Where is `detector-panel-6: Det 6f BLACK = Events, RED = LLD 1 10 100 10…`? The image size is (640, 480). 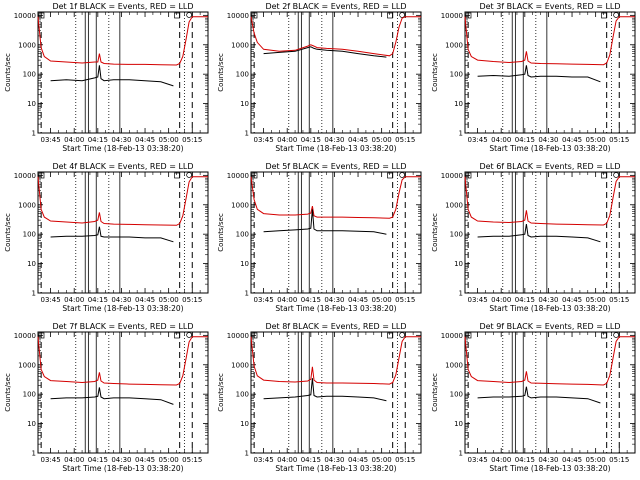 detector-panel-6: Det 6f BLACK = Events, RED = LLD 1 10 100 10… is located at coordinates (533, 240).